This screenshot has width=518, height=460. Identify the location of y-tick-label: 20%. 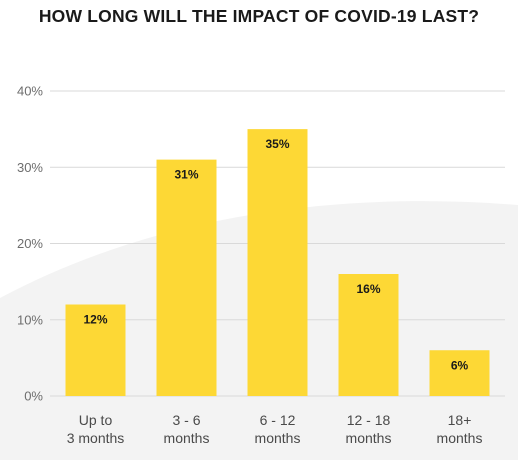
(30, 243).